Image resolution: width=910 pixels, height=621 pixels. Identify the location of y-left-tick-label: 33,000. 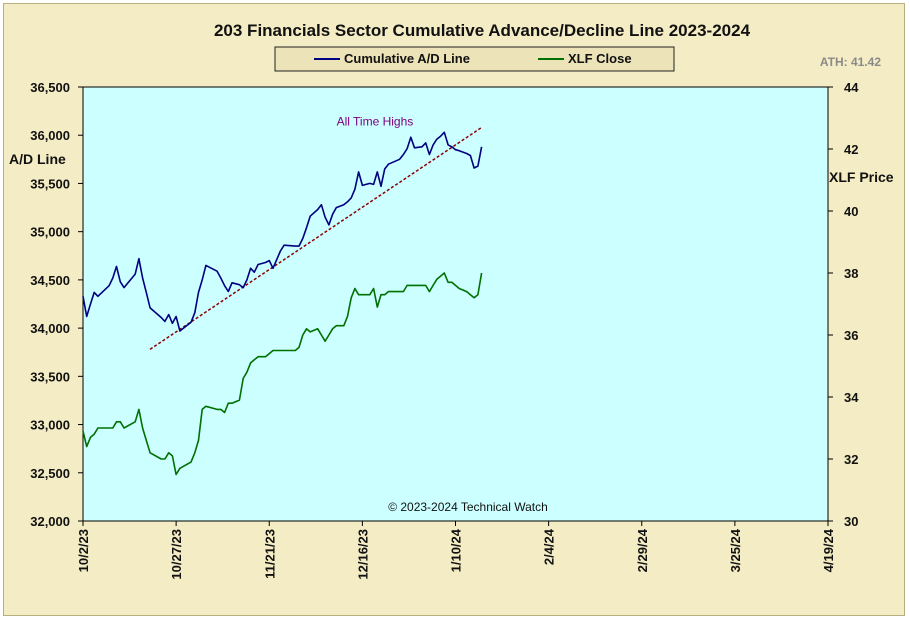
(50, 425).